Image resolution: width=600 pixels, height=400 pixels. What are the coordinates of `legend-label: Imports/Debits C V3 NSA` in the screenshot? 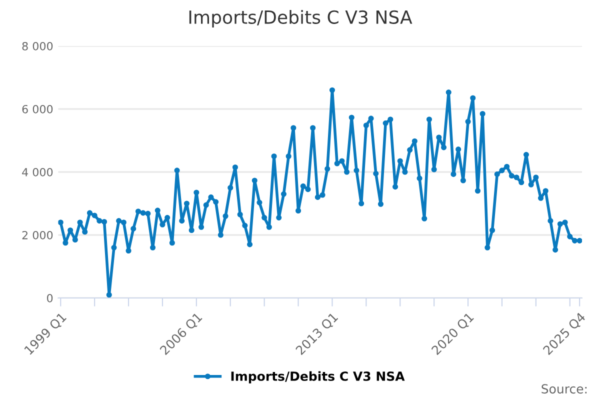 It's located at (318, 377).